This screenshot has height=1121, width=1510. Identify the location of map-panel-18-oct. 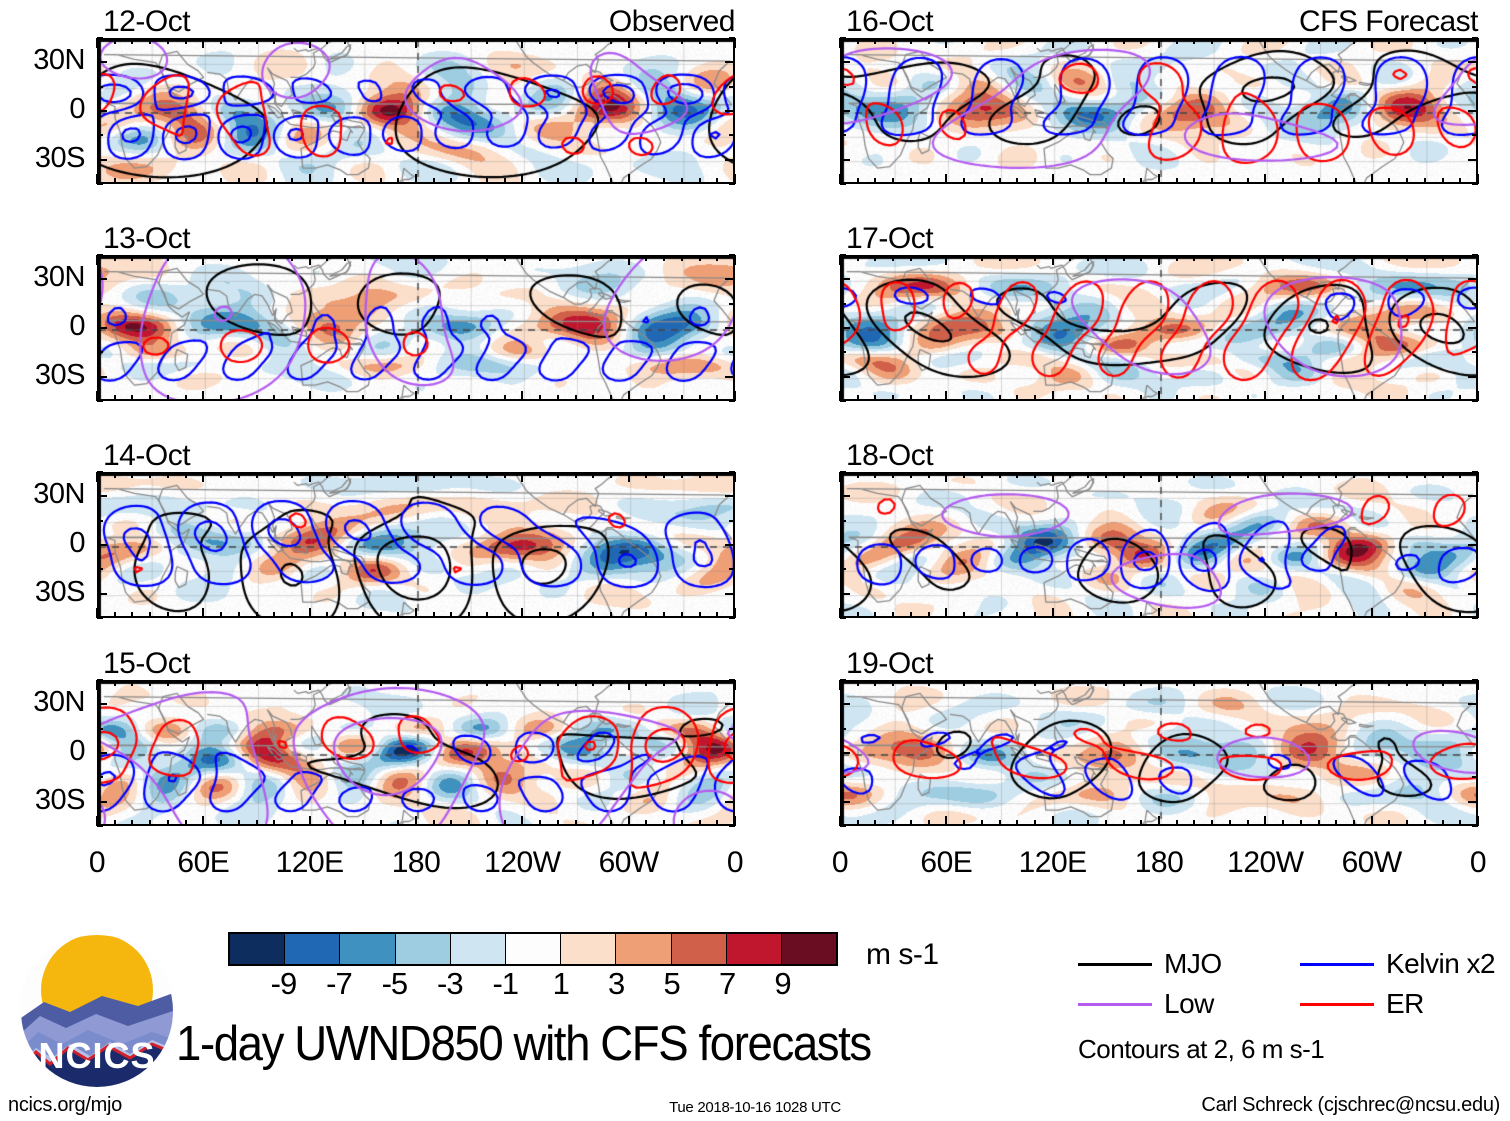
(1159, 545).